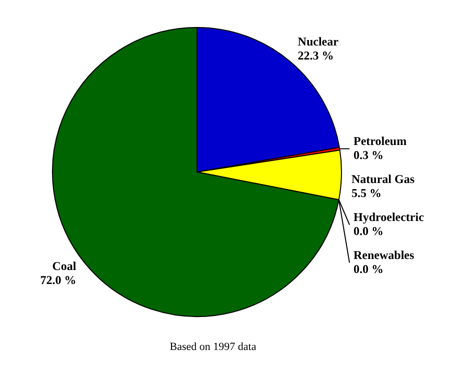 The width and height of the screenshot is (467, 373). I want to click on category-label: Renewables, so click(384, 255).